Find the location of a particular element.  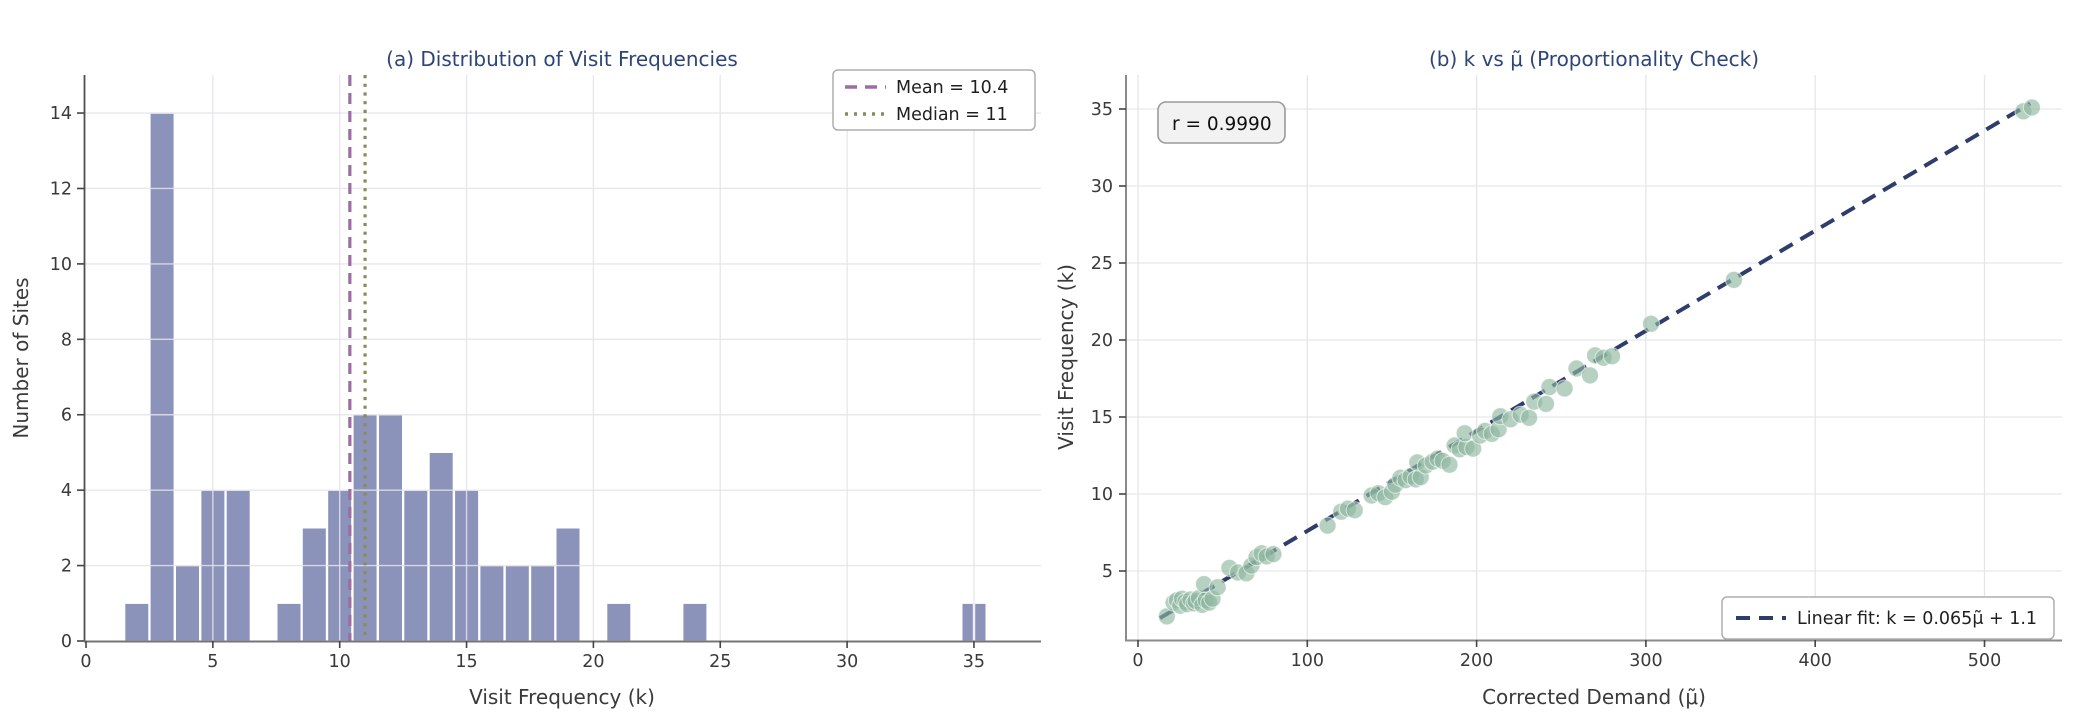

y-tick-label: 15 is located at coordinates (1102, 418).